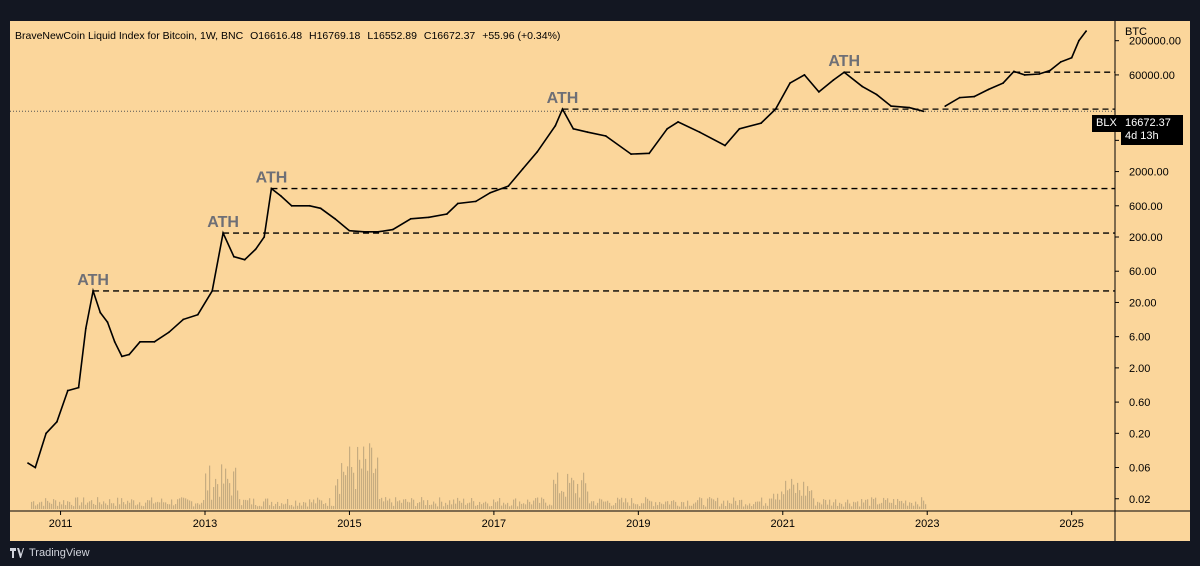 This screenshot has height=566, width=1200. I want to click on legend-change: +55.96 (+0.34%), so click(521, 36).